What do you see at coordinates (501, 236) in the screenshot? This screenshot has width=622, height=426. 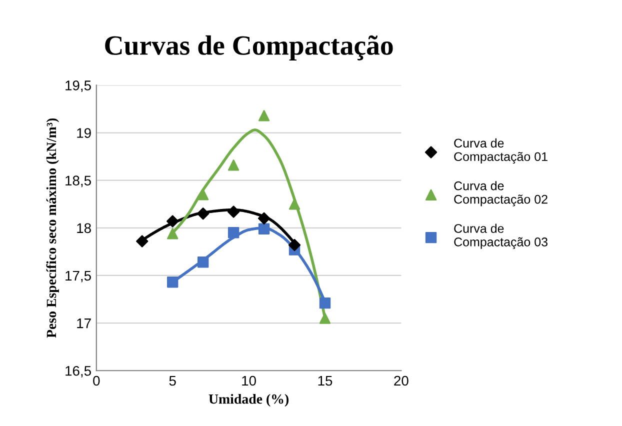 I see `legend-label: Curva de Compactação 03` at bounding box center [501, 236].